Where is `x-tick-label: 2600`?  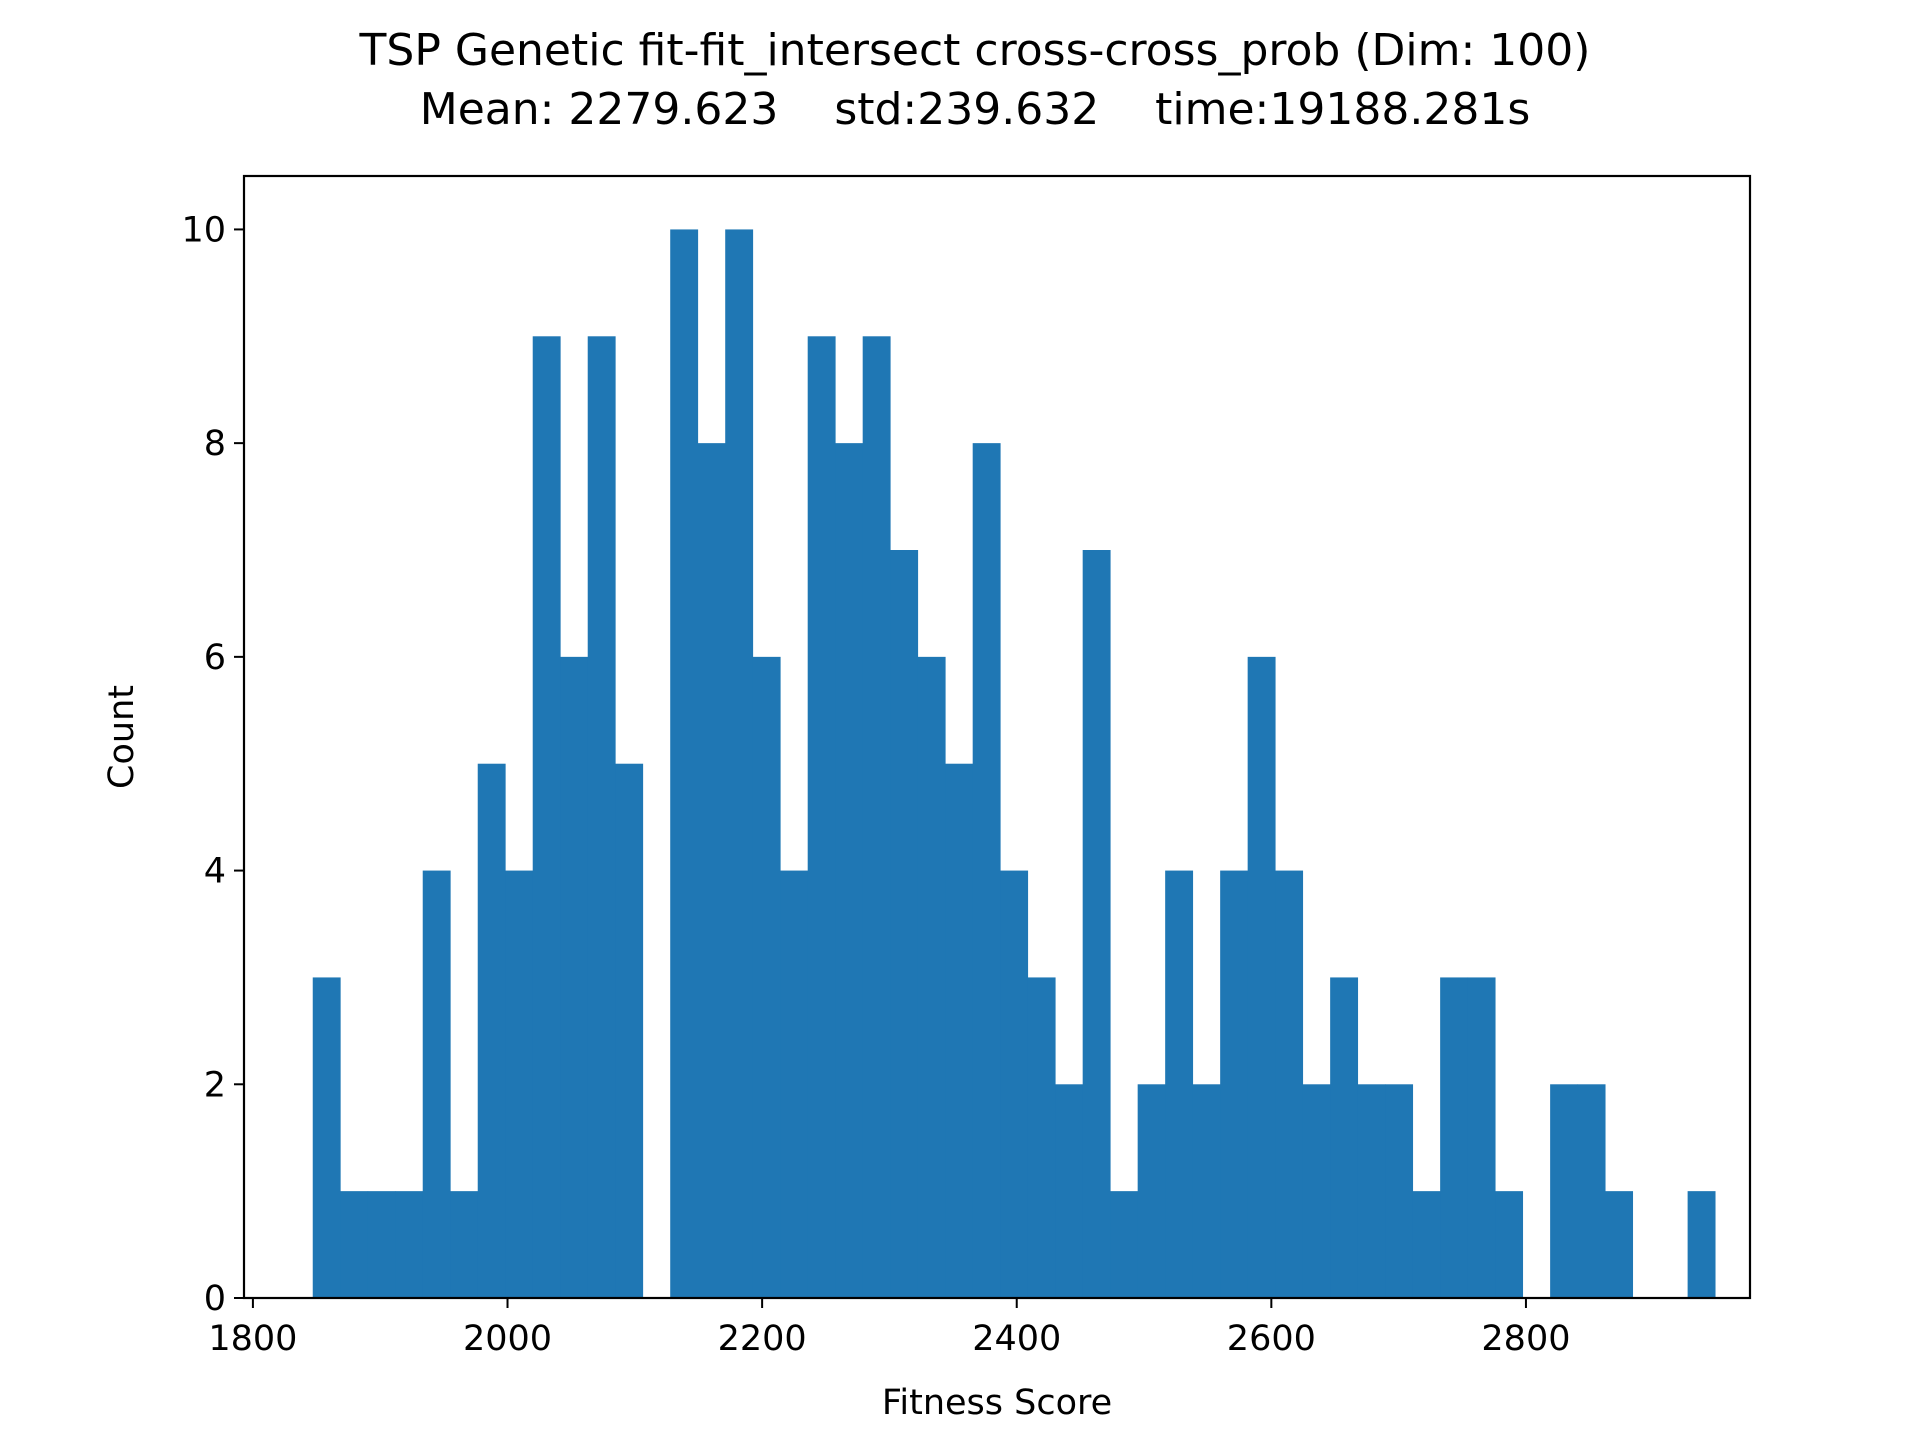
x-tick-label: 2600 is located at coordinates (1271, 1339).